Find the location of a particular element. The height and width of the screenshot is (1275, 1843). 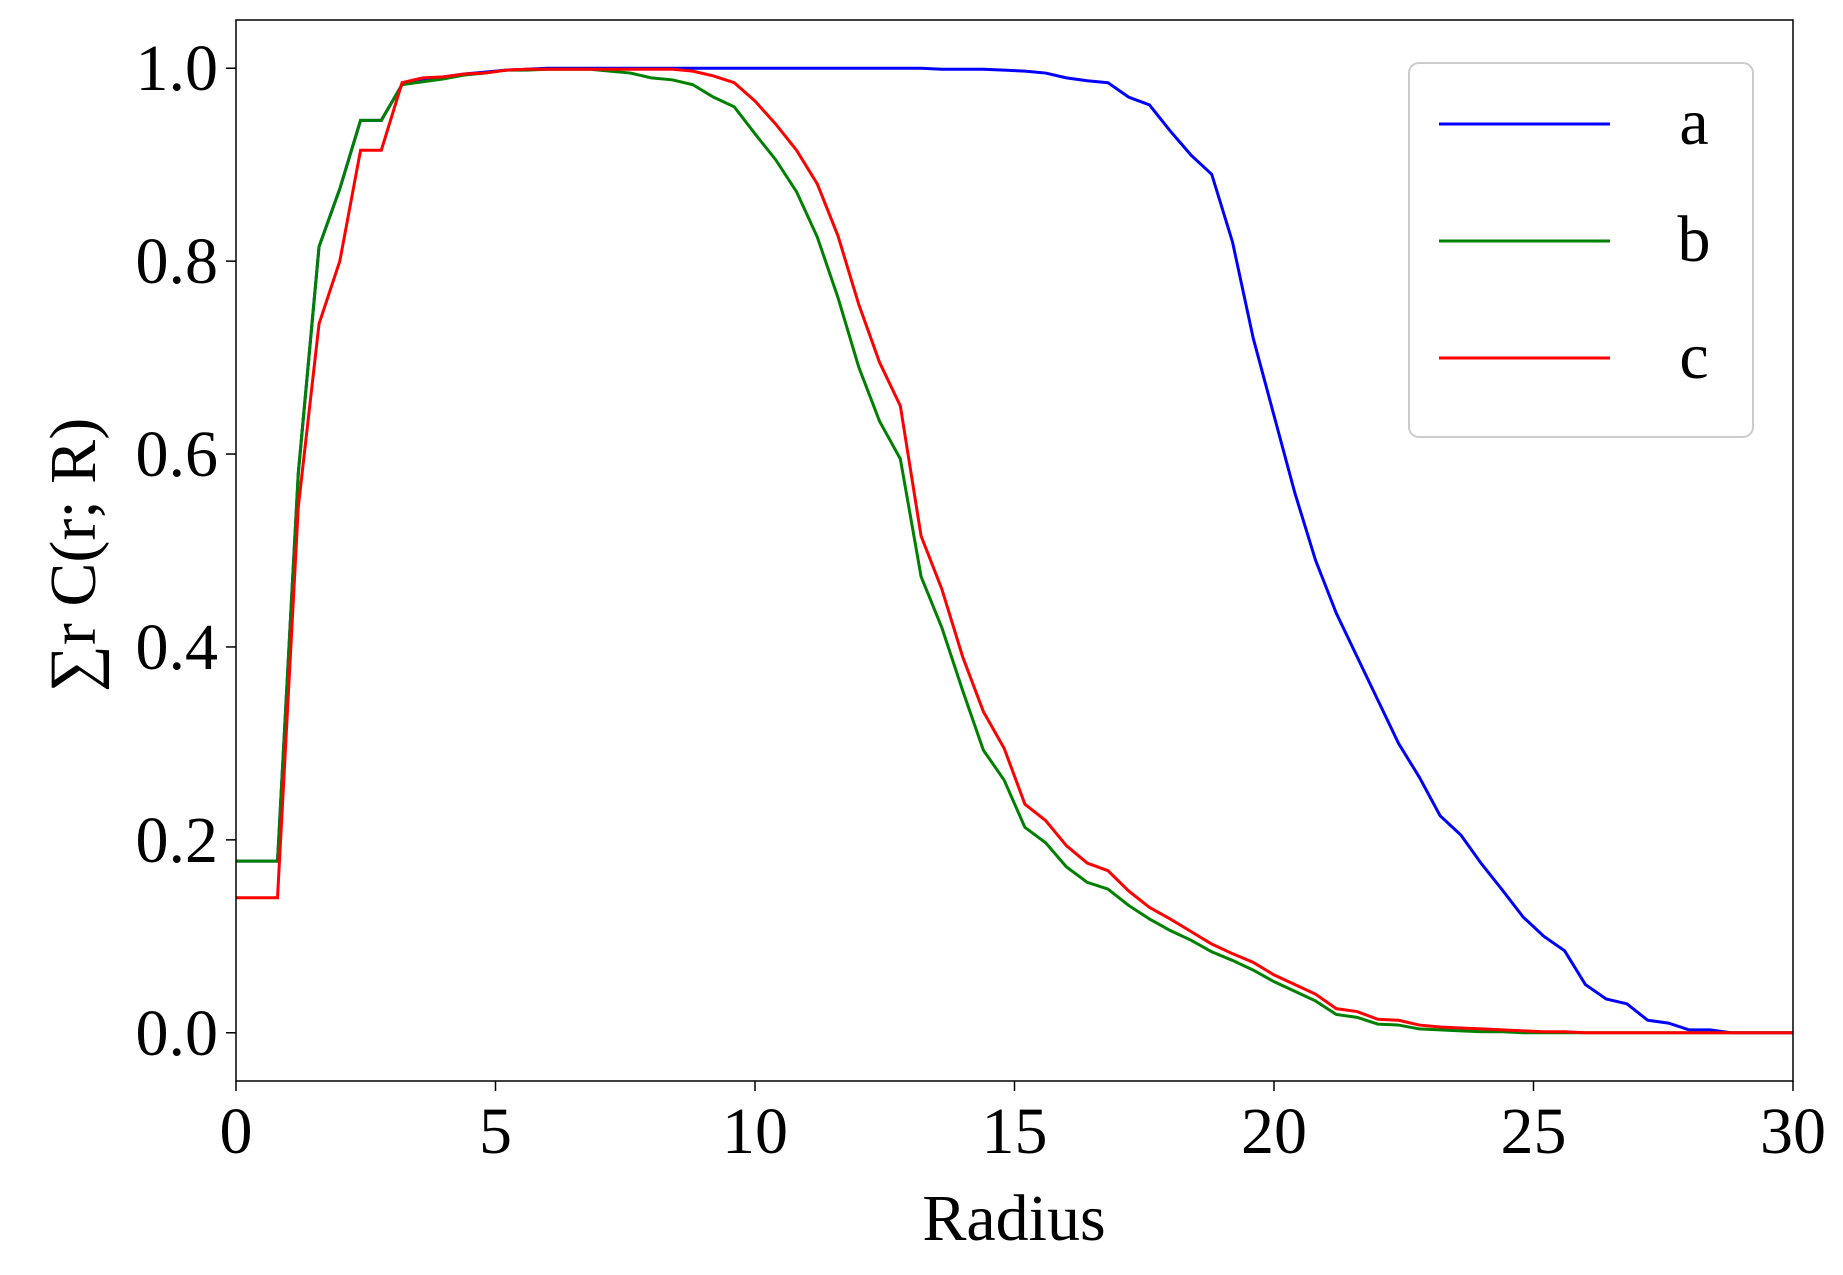

y-tick-label: 1.0 is located at coordinates (177, 68).